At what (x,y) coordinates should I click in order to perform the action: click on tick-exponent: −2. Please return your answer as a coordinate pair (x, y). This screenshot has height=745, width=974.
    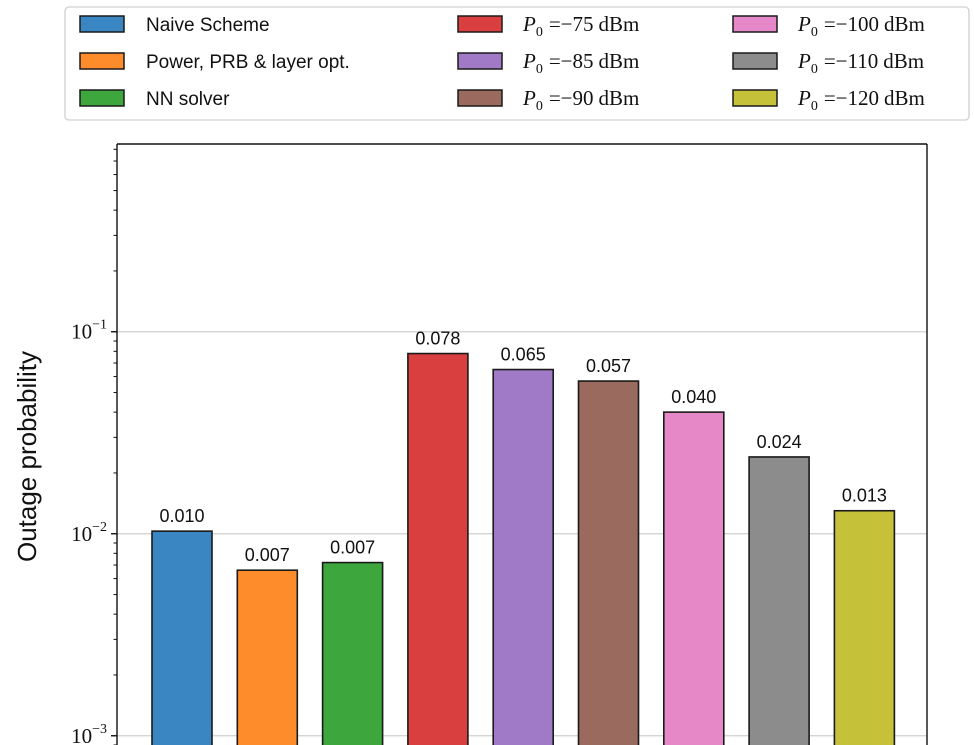
    Looking at the image, I should click on (99, 527).